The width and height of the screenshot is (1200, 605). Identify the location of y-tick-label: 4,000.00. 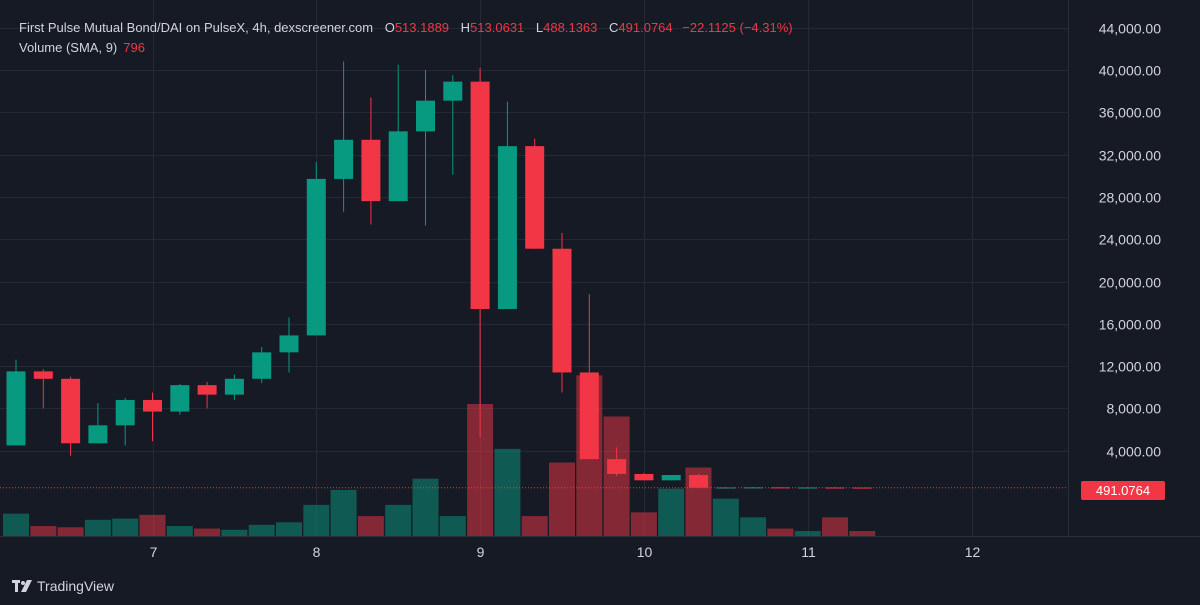
(1134, 452).